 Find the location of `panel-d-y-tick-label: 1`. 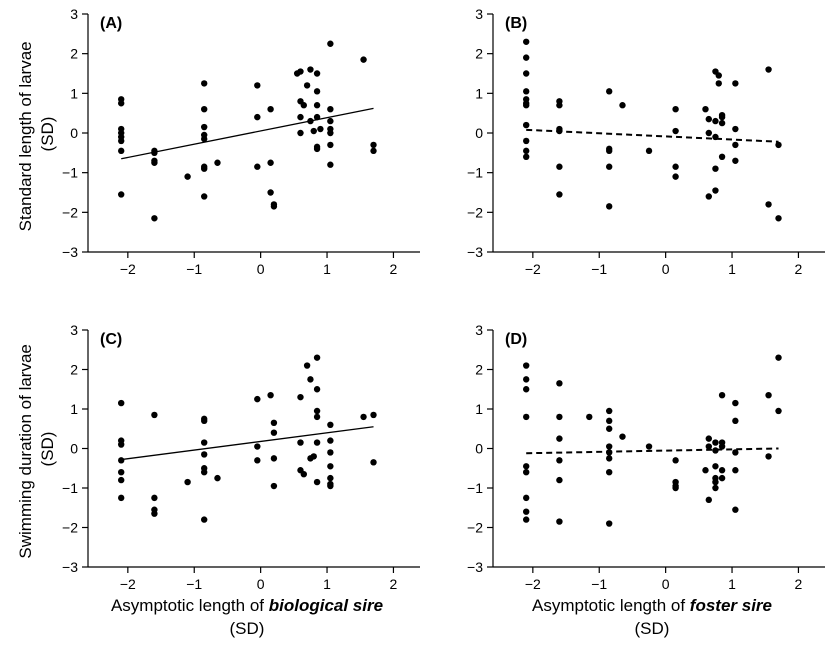

panel-d-y-tick-label: 1 is located at coordinates (479, 409).